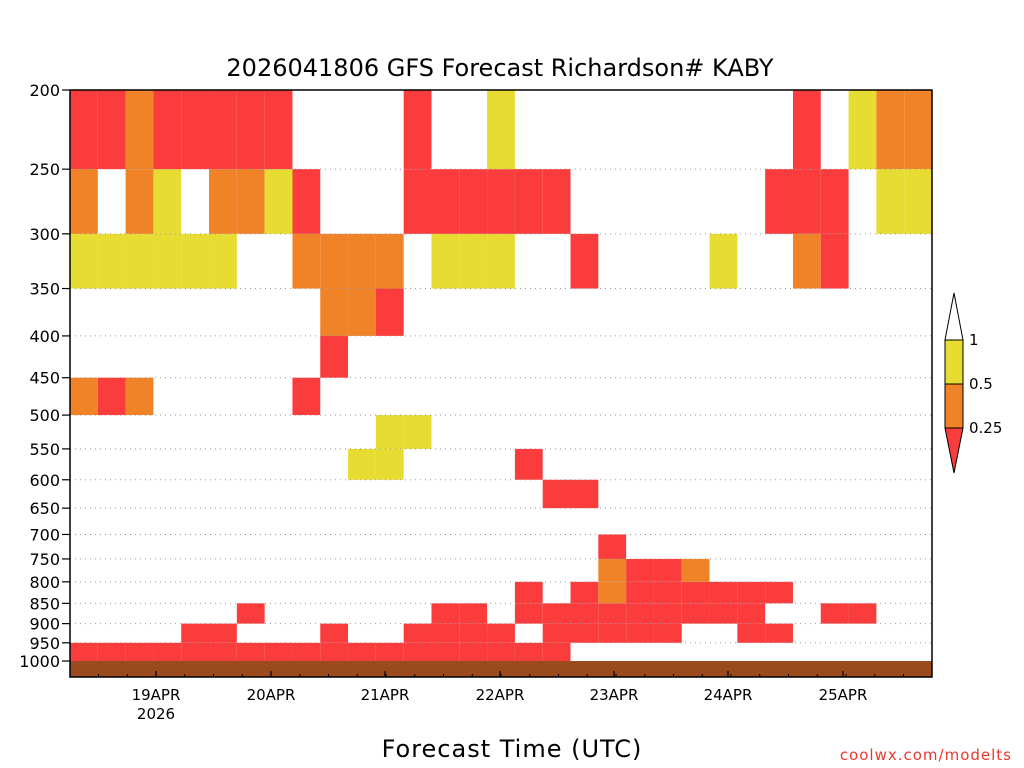  I want to click on y-tick-label: 300, so click(44, 234).